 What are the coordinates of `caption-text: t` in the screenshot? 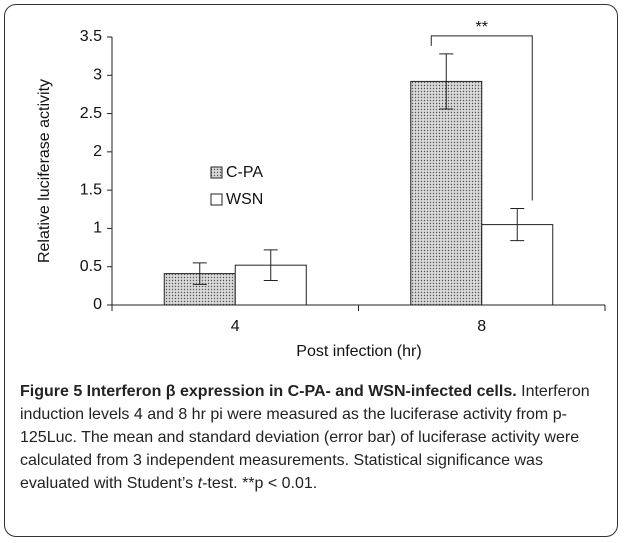 It's located at (200, 483).